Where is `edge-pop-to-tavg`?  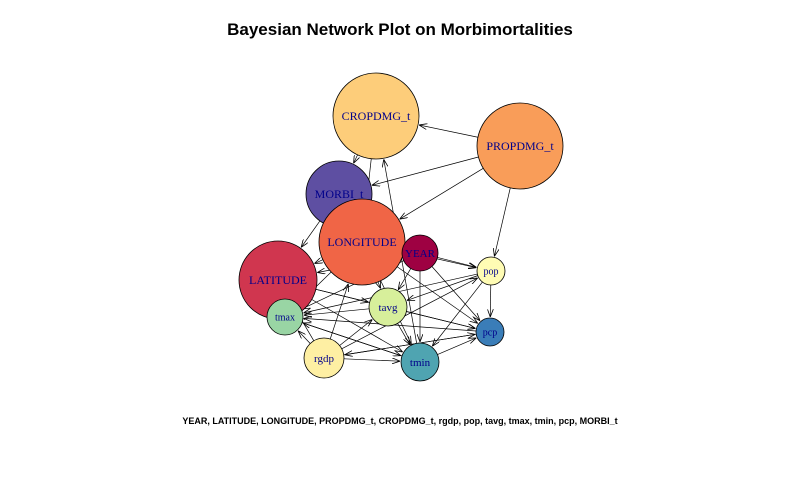
edge-pop-to-tavg is located at coordinates (442, 288).